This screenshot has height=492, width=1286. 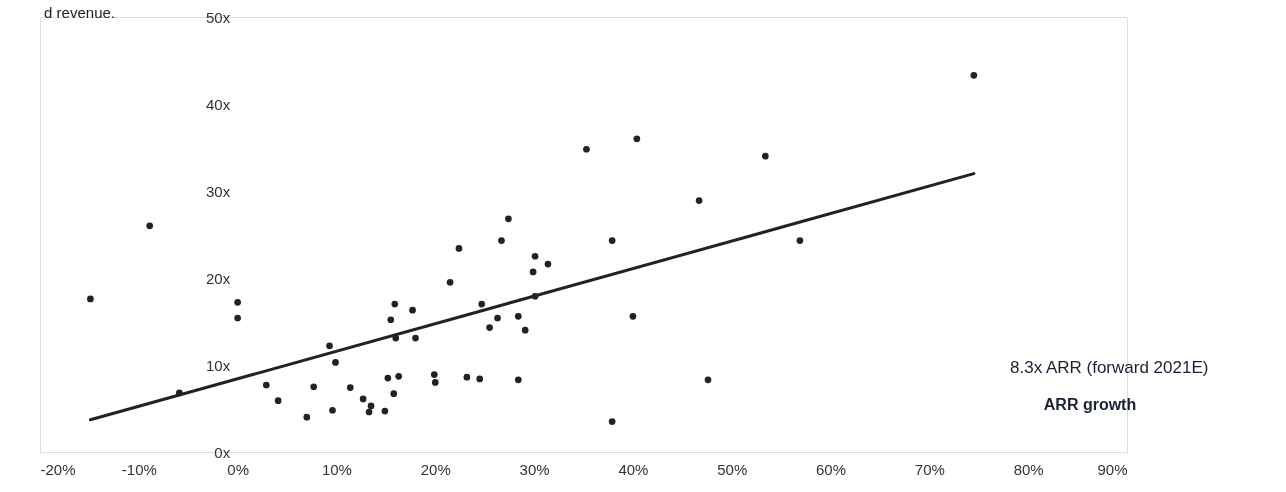 What do you see at coordinates (1112, 469) in the screenshot?
I see `x-tick-label: 90%` at bounding box center [1112, 469].